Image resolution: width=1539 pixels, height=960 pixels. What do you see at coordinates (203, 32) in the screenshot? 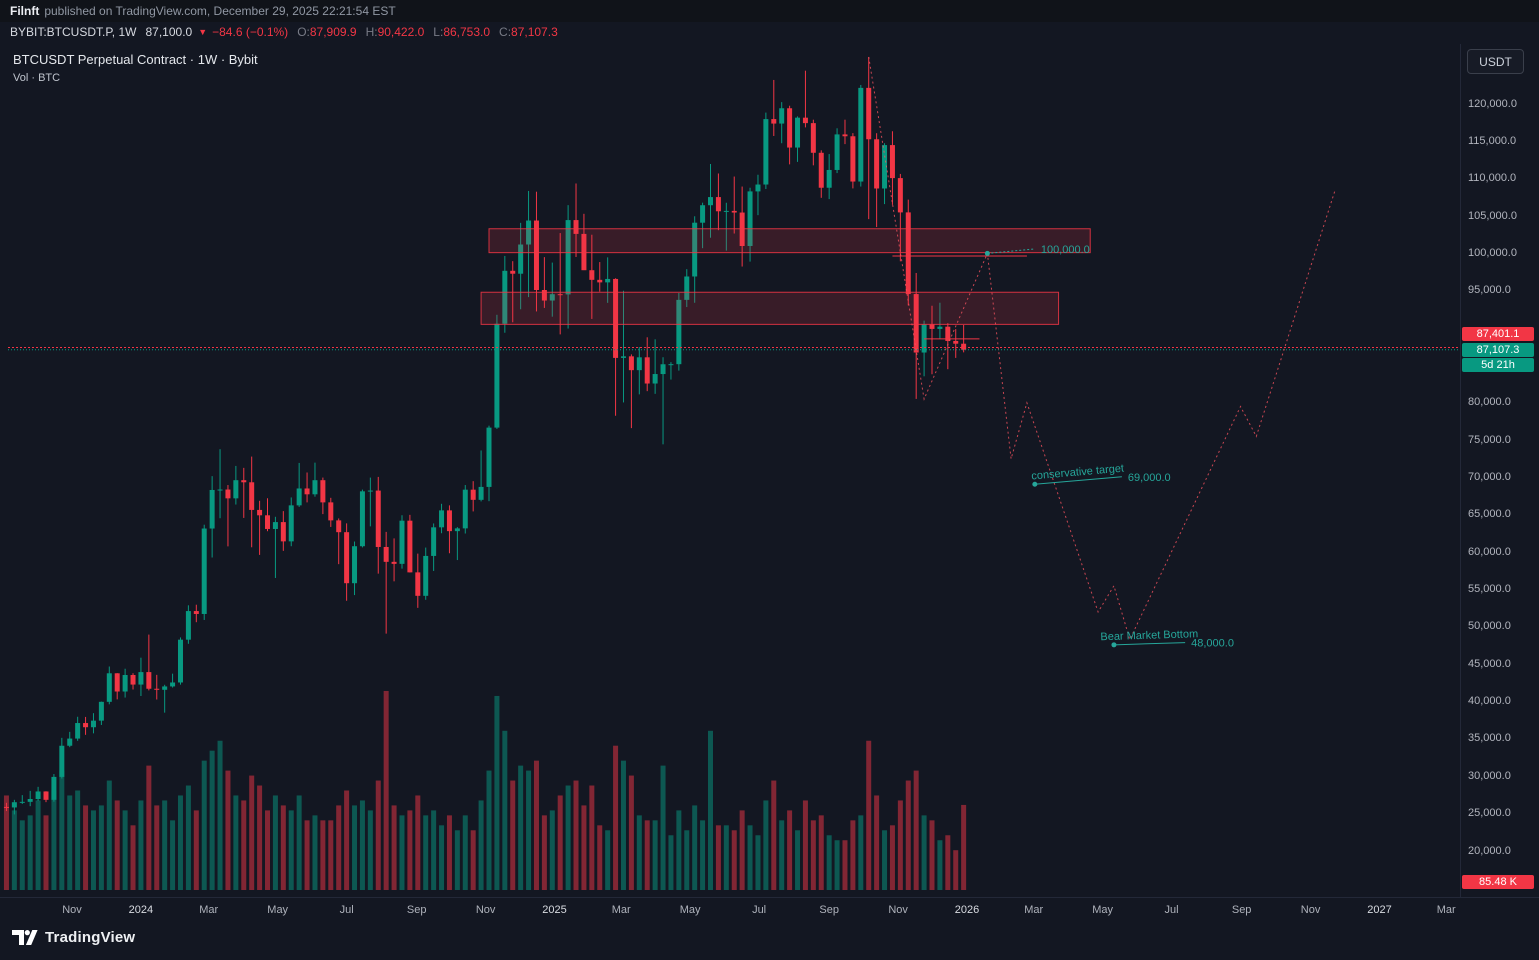
I see `down-arrow-icon: ▼` at bounding box center [203, 32].